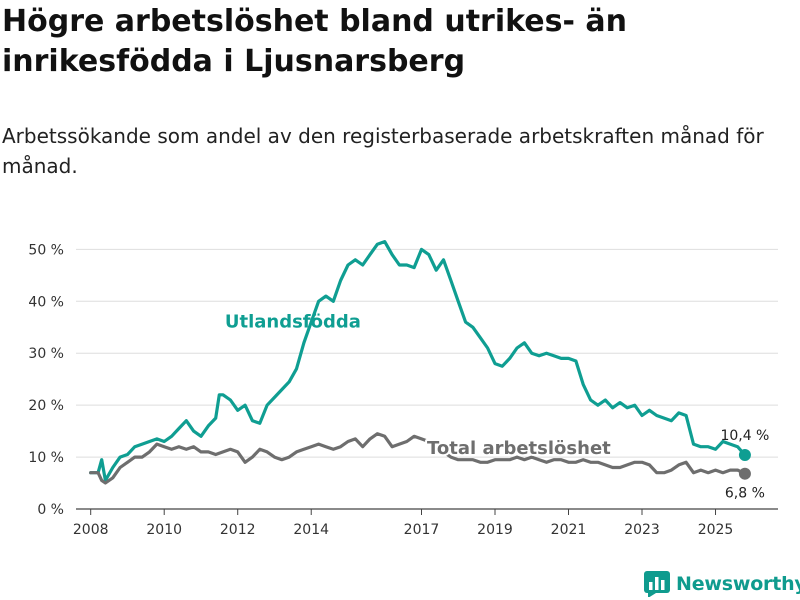  Describe the element at coordinates (46, 250) in the screenshot. I see `y-tick-label: 50 %` at that location.